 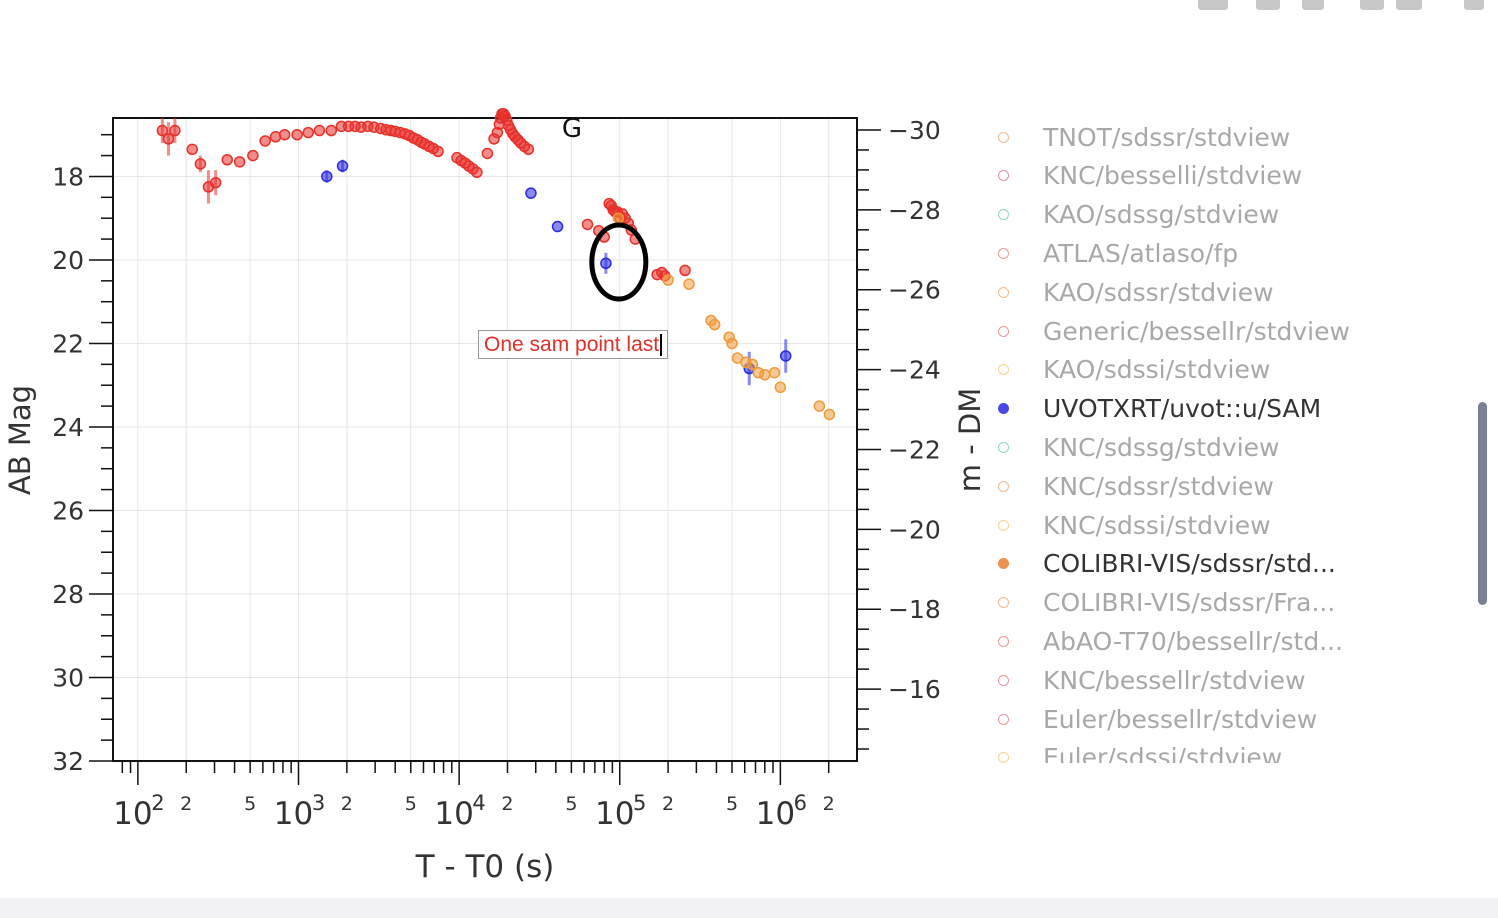 I want to click on legend-label: KAO/sdssi/stdview, so click(x=1157, y=370).